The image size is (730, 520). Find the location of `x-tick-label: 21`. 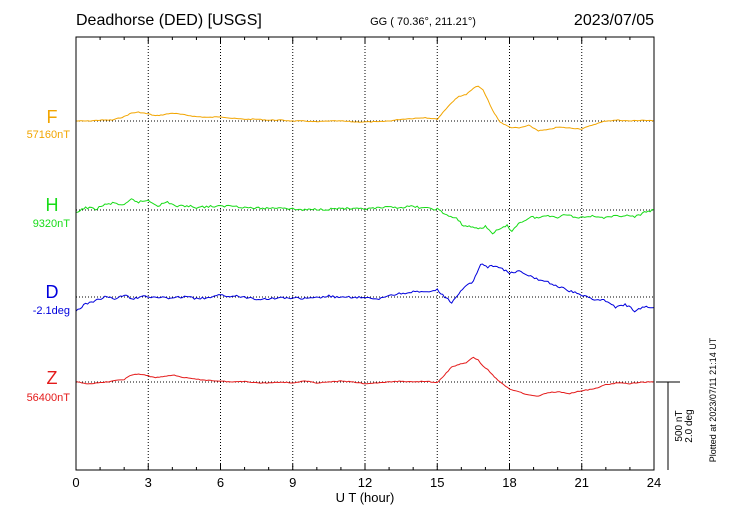

x-tick-label: 21 is located at coordinates (582, 482).